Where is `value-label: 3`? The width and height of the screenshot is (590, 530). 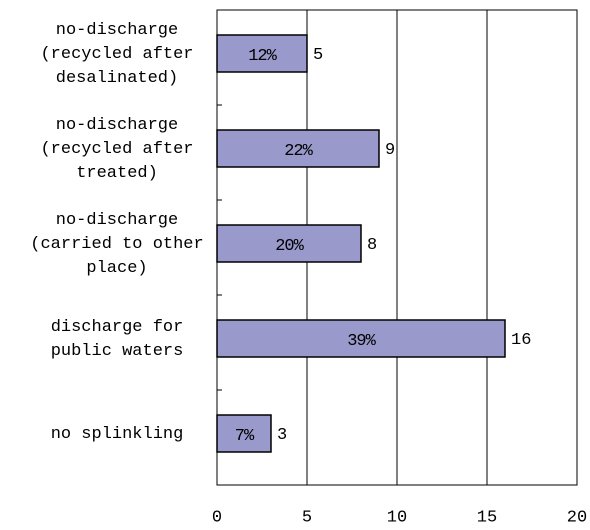
value-label: 3 is located at coordinates (282, 435).